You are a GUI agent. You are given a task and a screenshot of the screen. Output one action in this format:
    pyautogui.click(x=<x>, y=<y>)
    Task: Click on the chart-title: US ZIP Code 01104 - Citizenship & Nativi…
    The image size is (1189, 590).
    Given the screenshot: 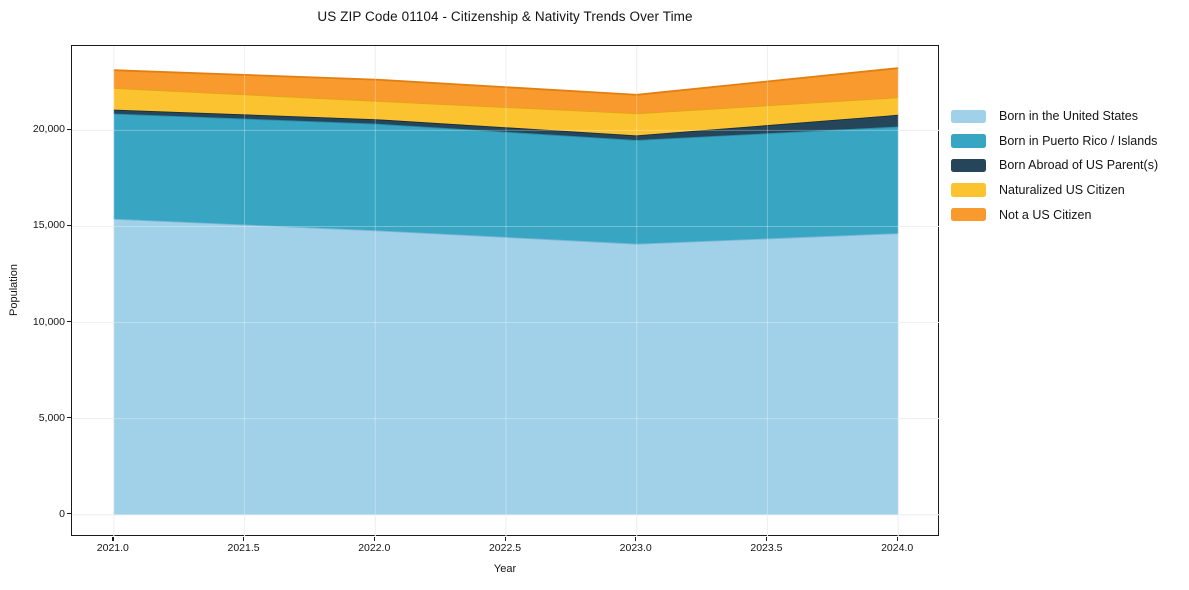 What is the action you would take?
    pyautogui.click(x=505, y=16)
    